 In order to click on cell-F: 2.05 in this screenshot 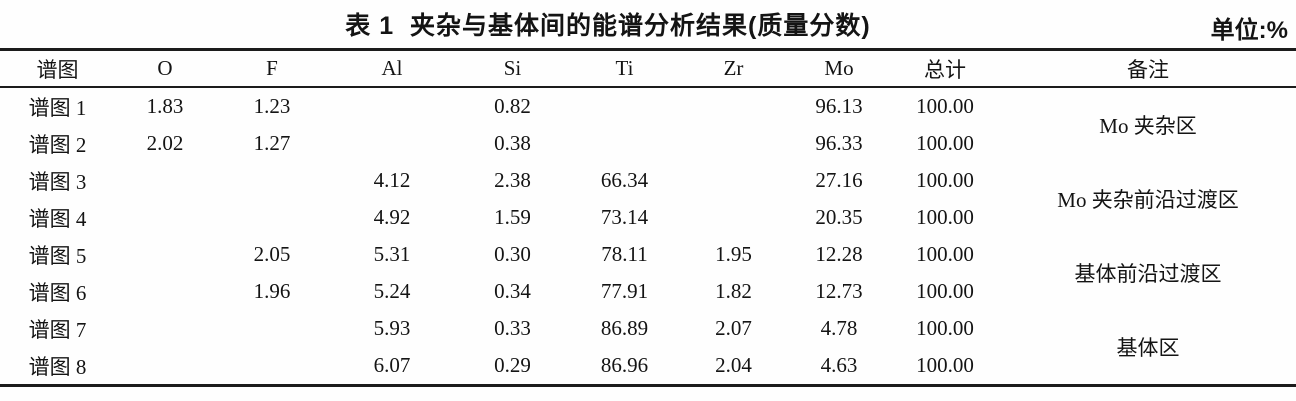, I will do `click(272, 254)`.